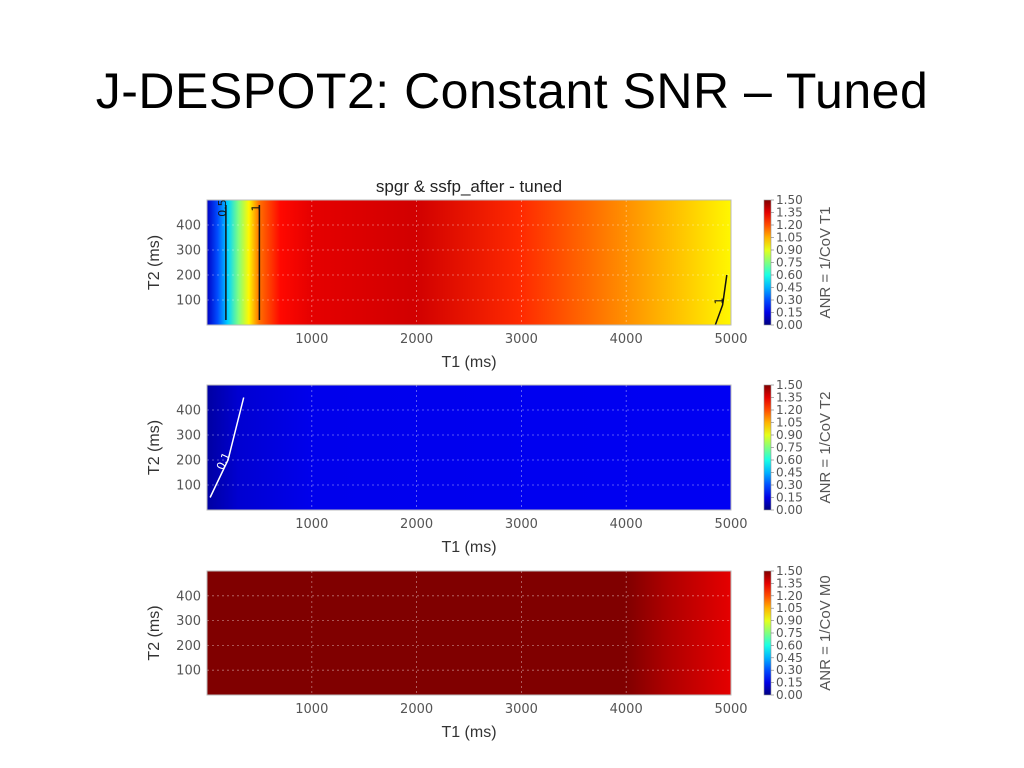 This screenshot has height=768, width=1024. Describe the element at coordinates (222, 208) in the screenshot. I see `contour-label: 0.5` at that location.